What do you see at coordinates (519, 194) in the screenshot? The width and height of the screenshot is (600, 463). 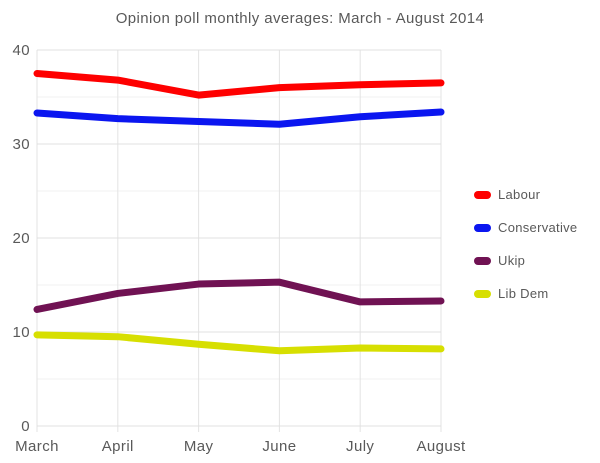 I see `legend-label: Labour` at bounding box center [519, 194].